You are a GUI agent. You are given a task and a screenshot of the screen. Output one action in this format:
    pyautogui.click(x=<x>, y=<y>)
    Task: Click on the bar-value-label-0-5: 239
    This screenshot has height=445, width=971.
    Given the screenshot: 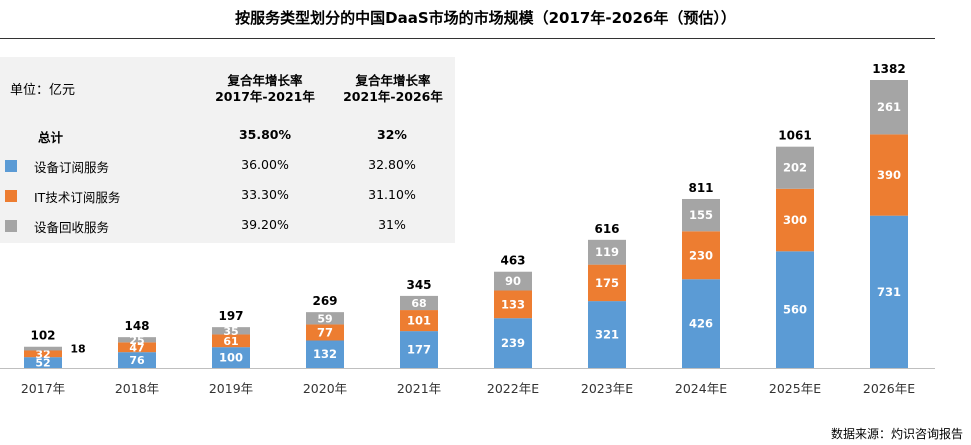 What is the action you would take?
    pyautogui.click(x=513, y=343)
    